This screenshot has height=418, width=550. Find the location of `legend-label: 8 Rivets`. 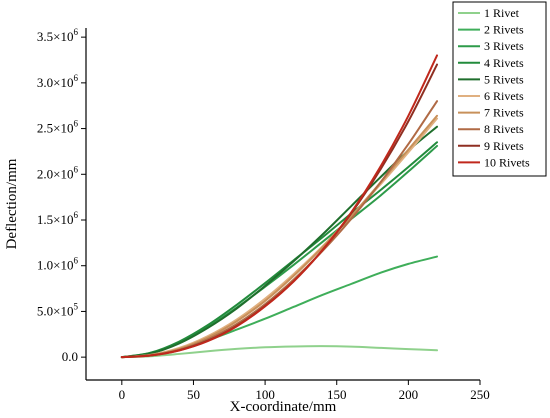

legend-label: 8 Rivets is located at coordinates (504, 129).